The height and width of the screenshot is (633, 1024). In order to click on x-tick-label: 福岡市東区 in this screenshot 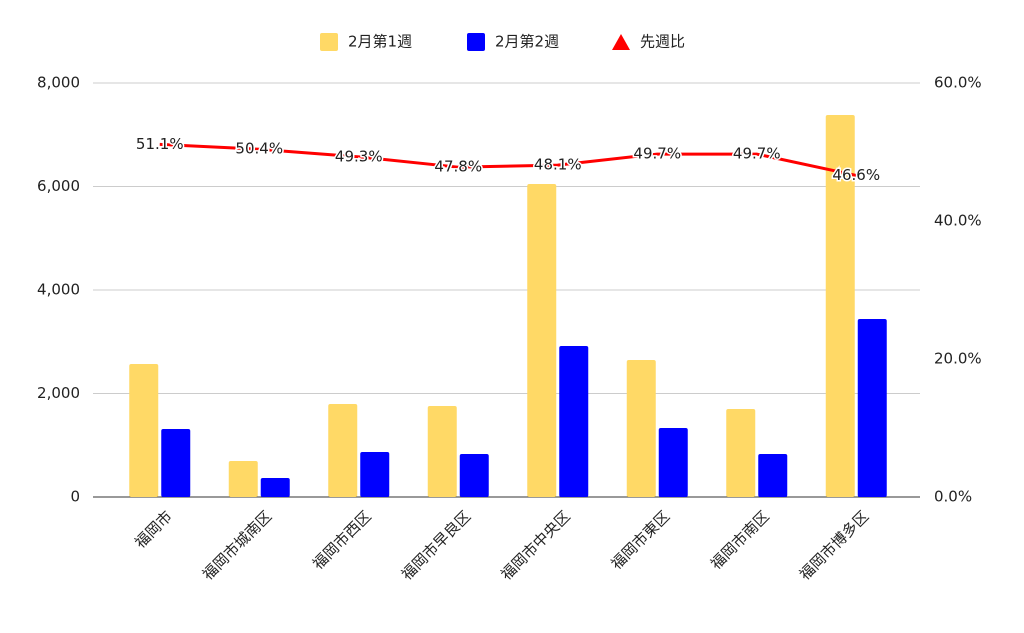, I will do `click(640, 540)`.